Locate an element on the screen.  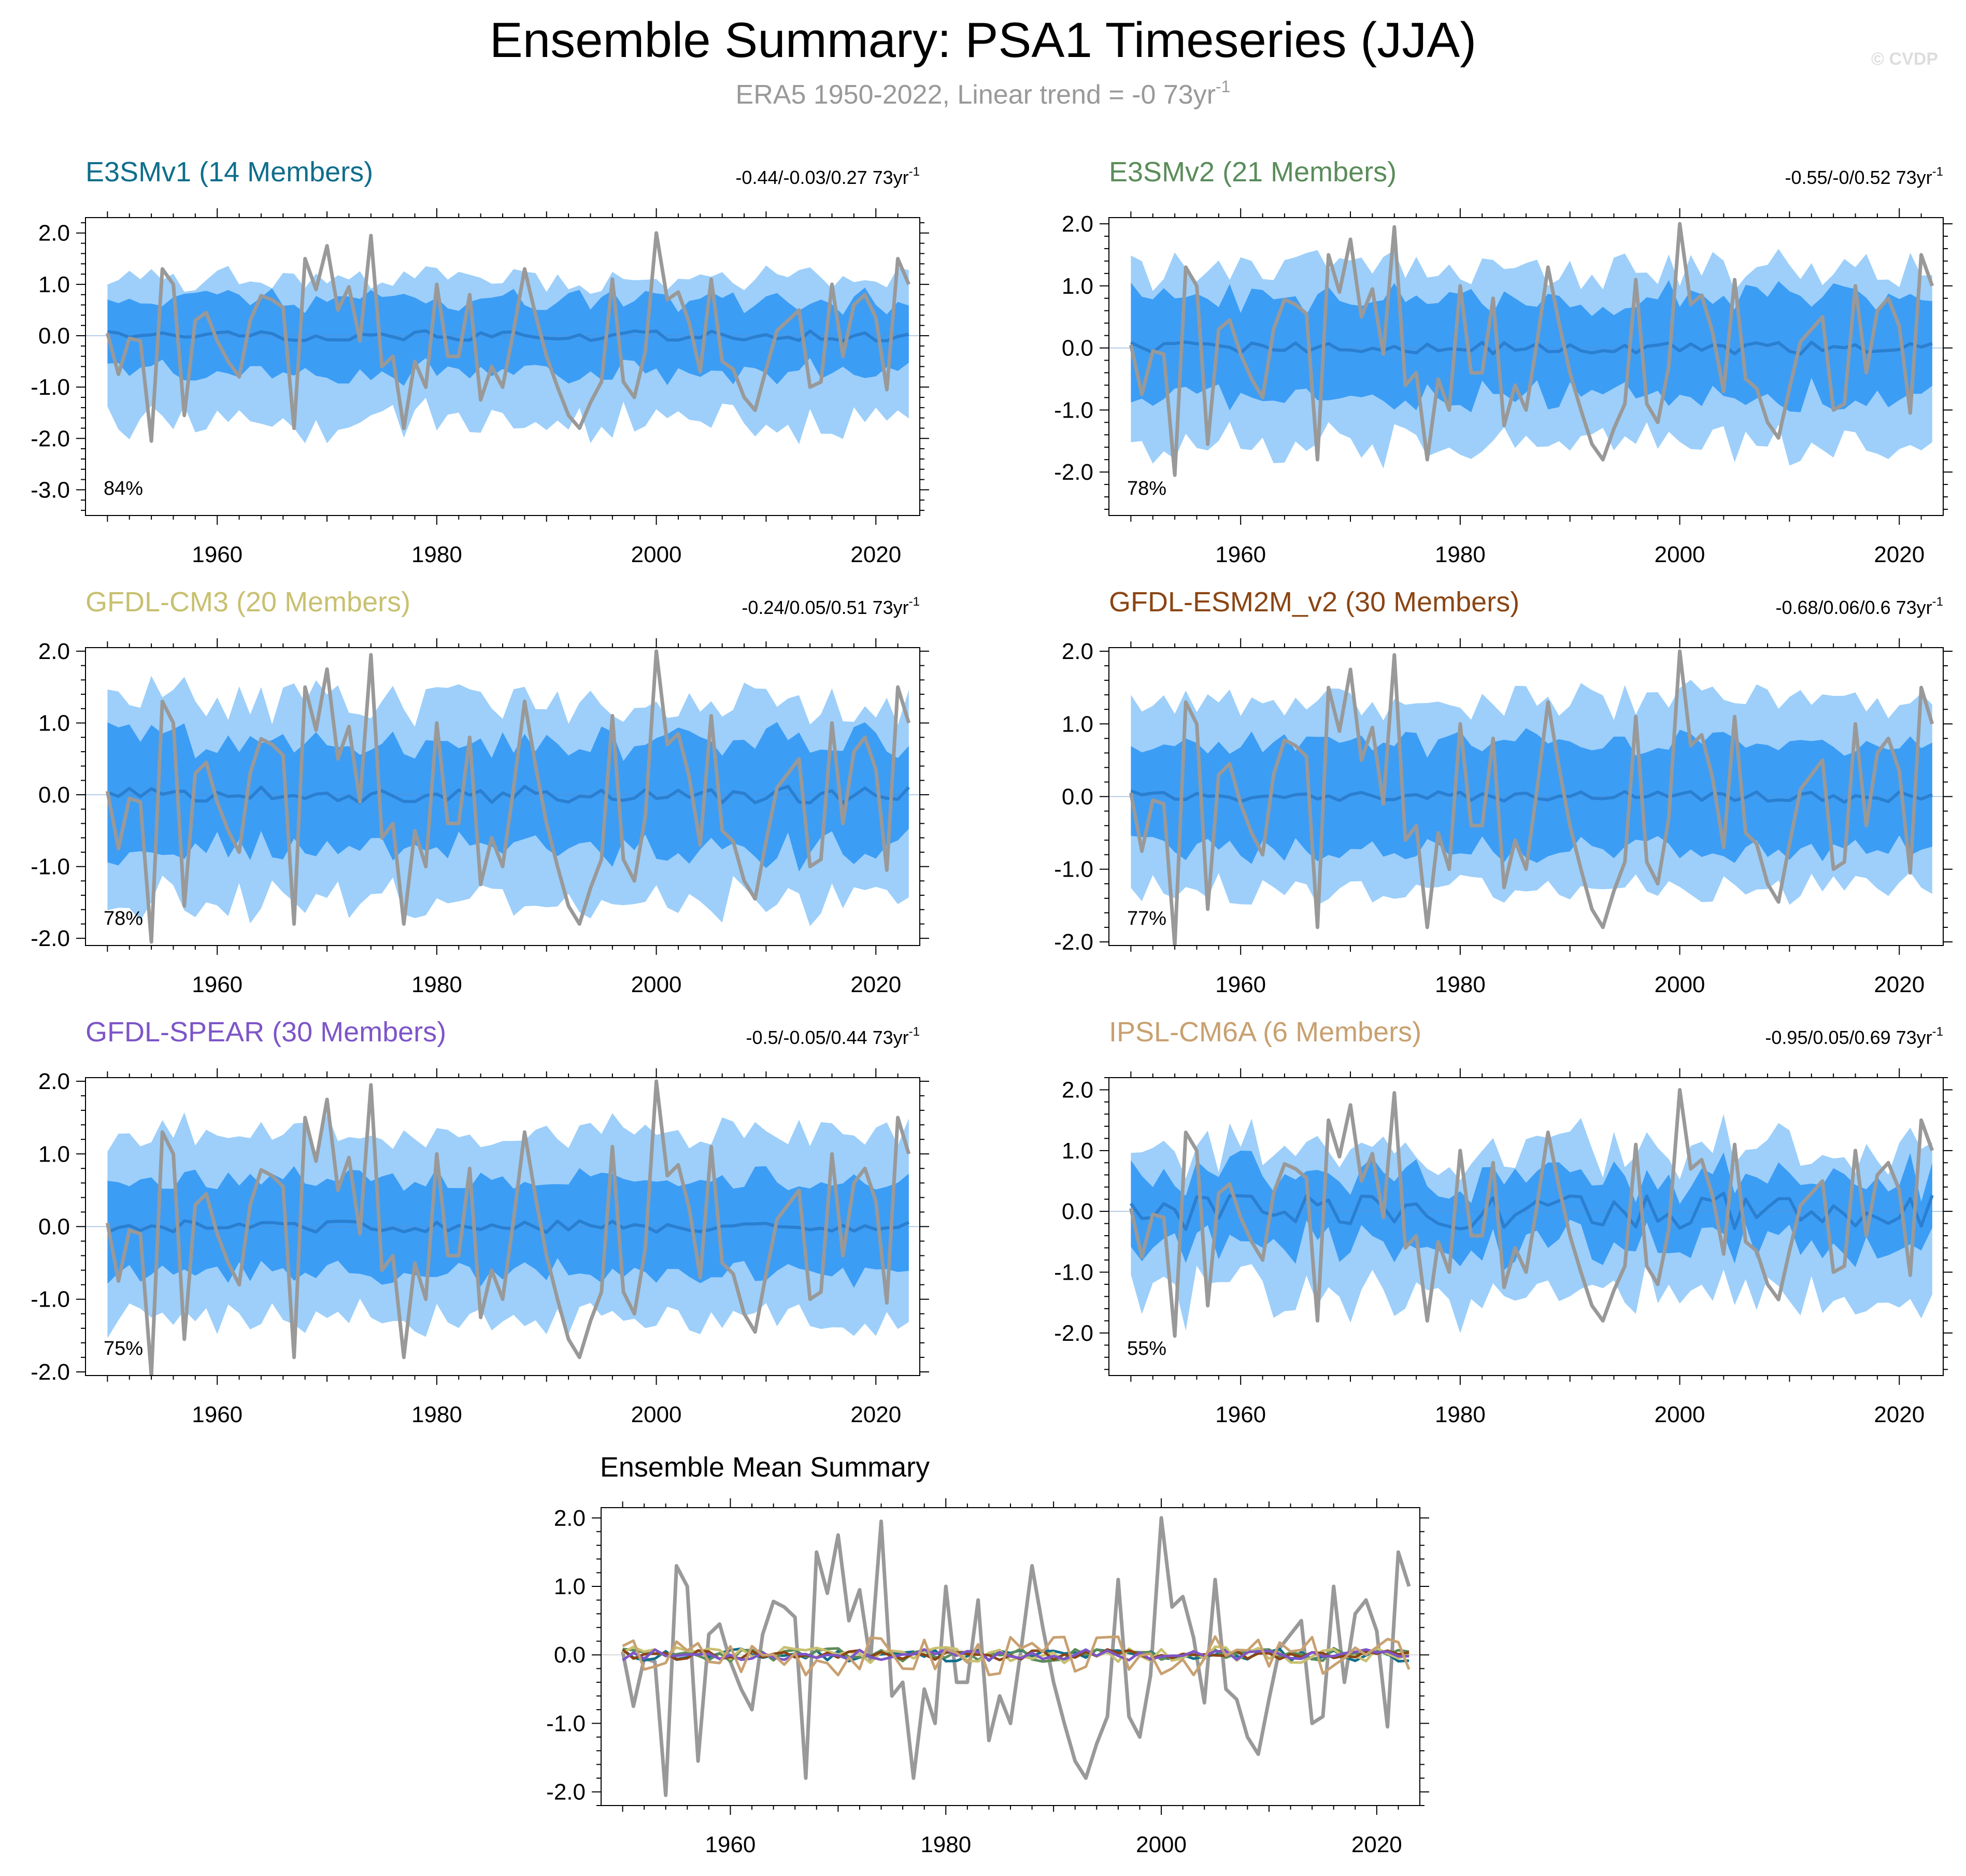
trend-range-label: -0.68/0.06/0.6 73yr-1 is located at coordinates (1859, 606).